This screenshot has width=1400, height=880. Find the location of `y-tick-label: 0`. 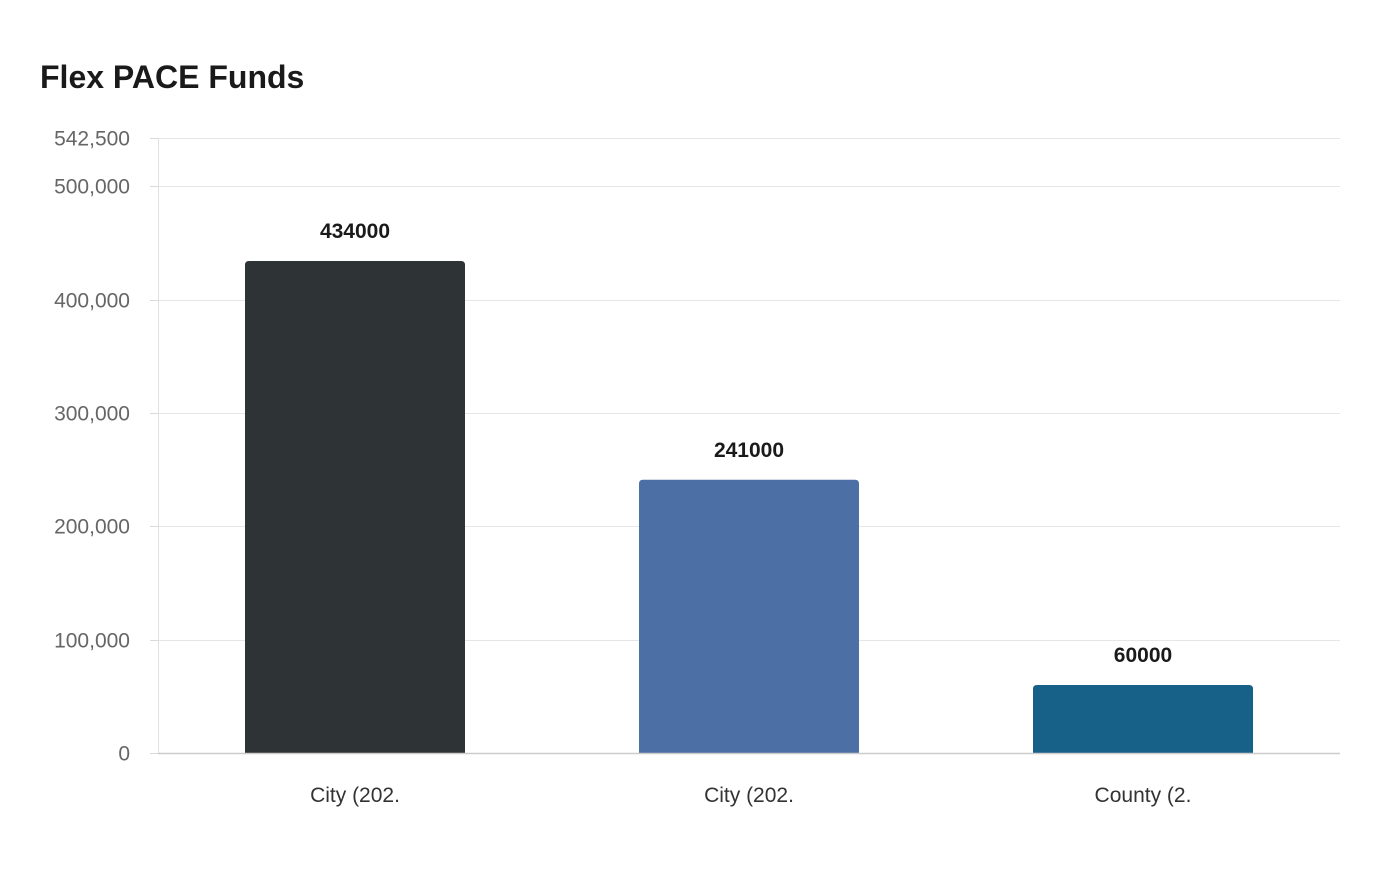

y-tick-label: 0 is located at coordinates (124, 754).